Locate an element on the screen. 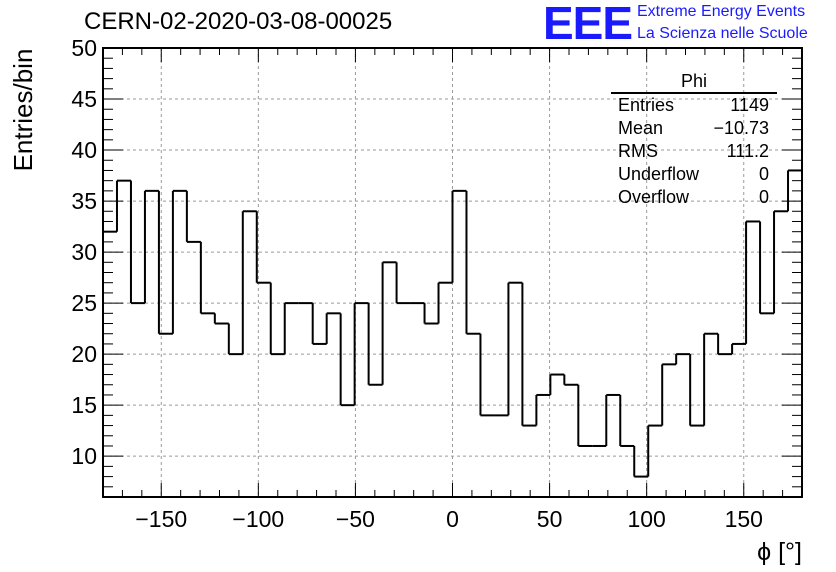  stats-label: RMS is located at coordinates (638, 151).